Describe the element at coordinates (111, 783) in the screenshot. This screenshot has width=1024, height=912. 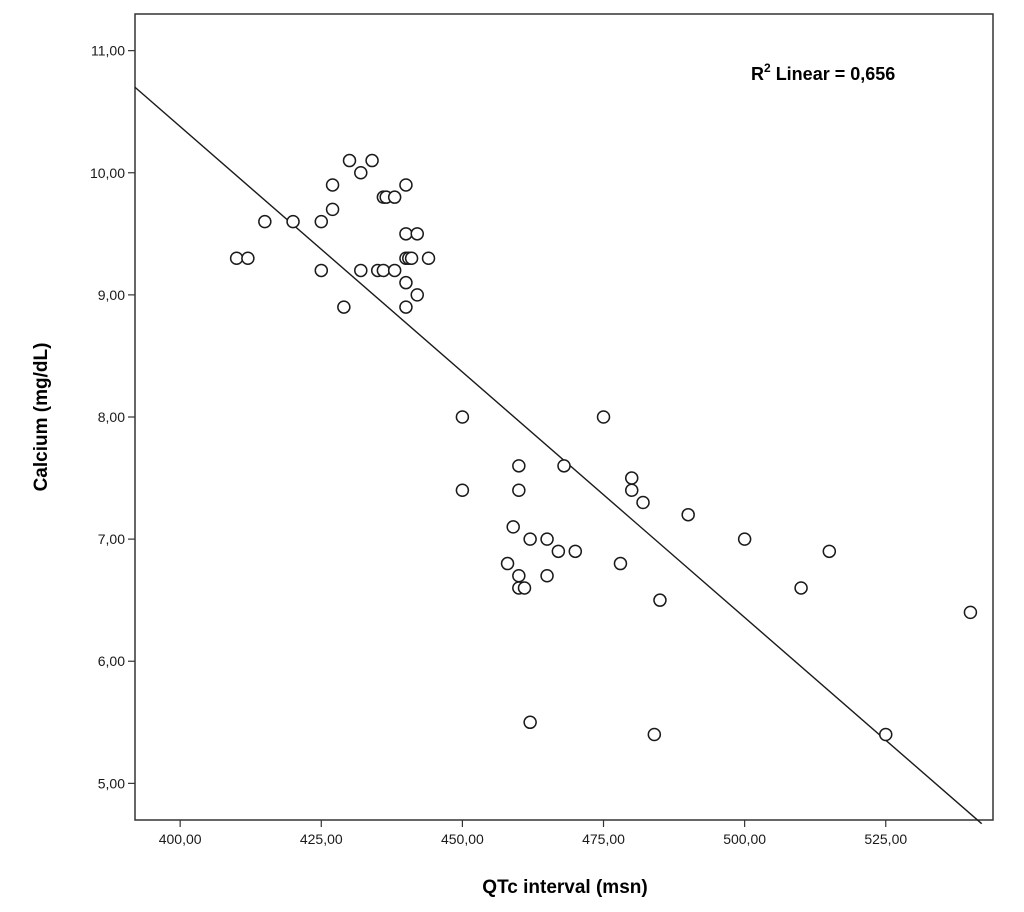
I see `y-tick-label: 5,00` at that location.